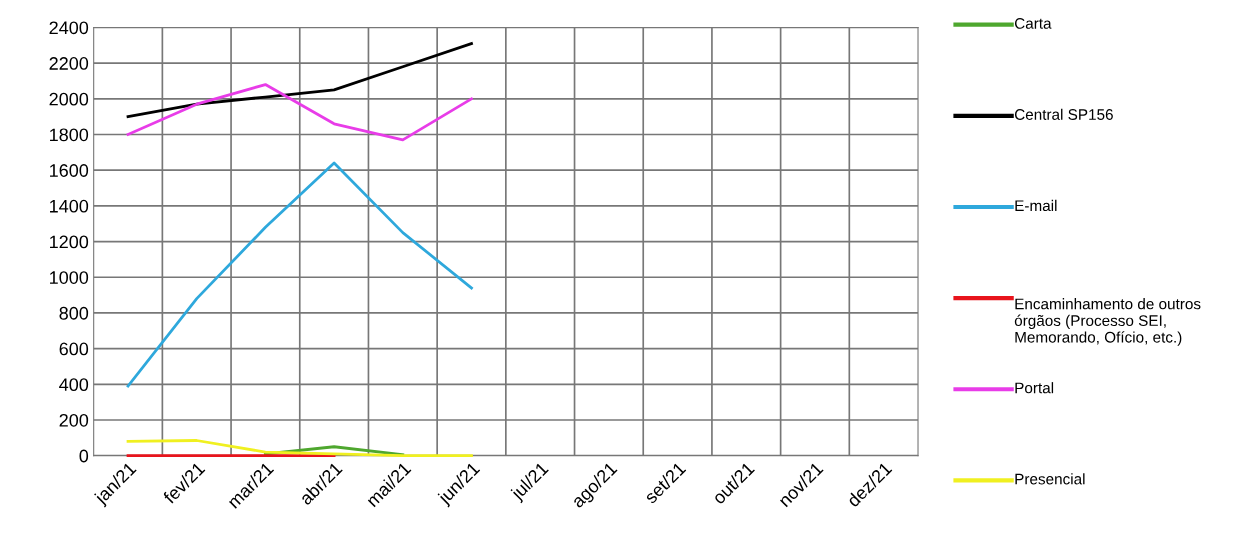 The image size is (1249, 549). I want to click on y-tick-label: 1000, so click(69, 277).